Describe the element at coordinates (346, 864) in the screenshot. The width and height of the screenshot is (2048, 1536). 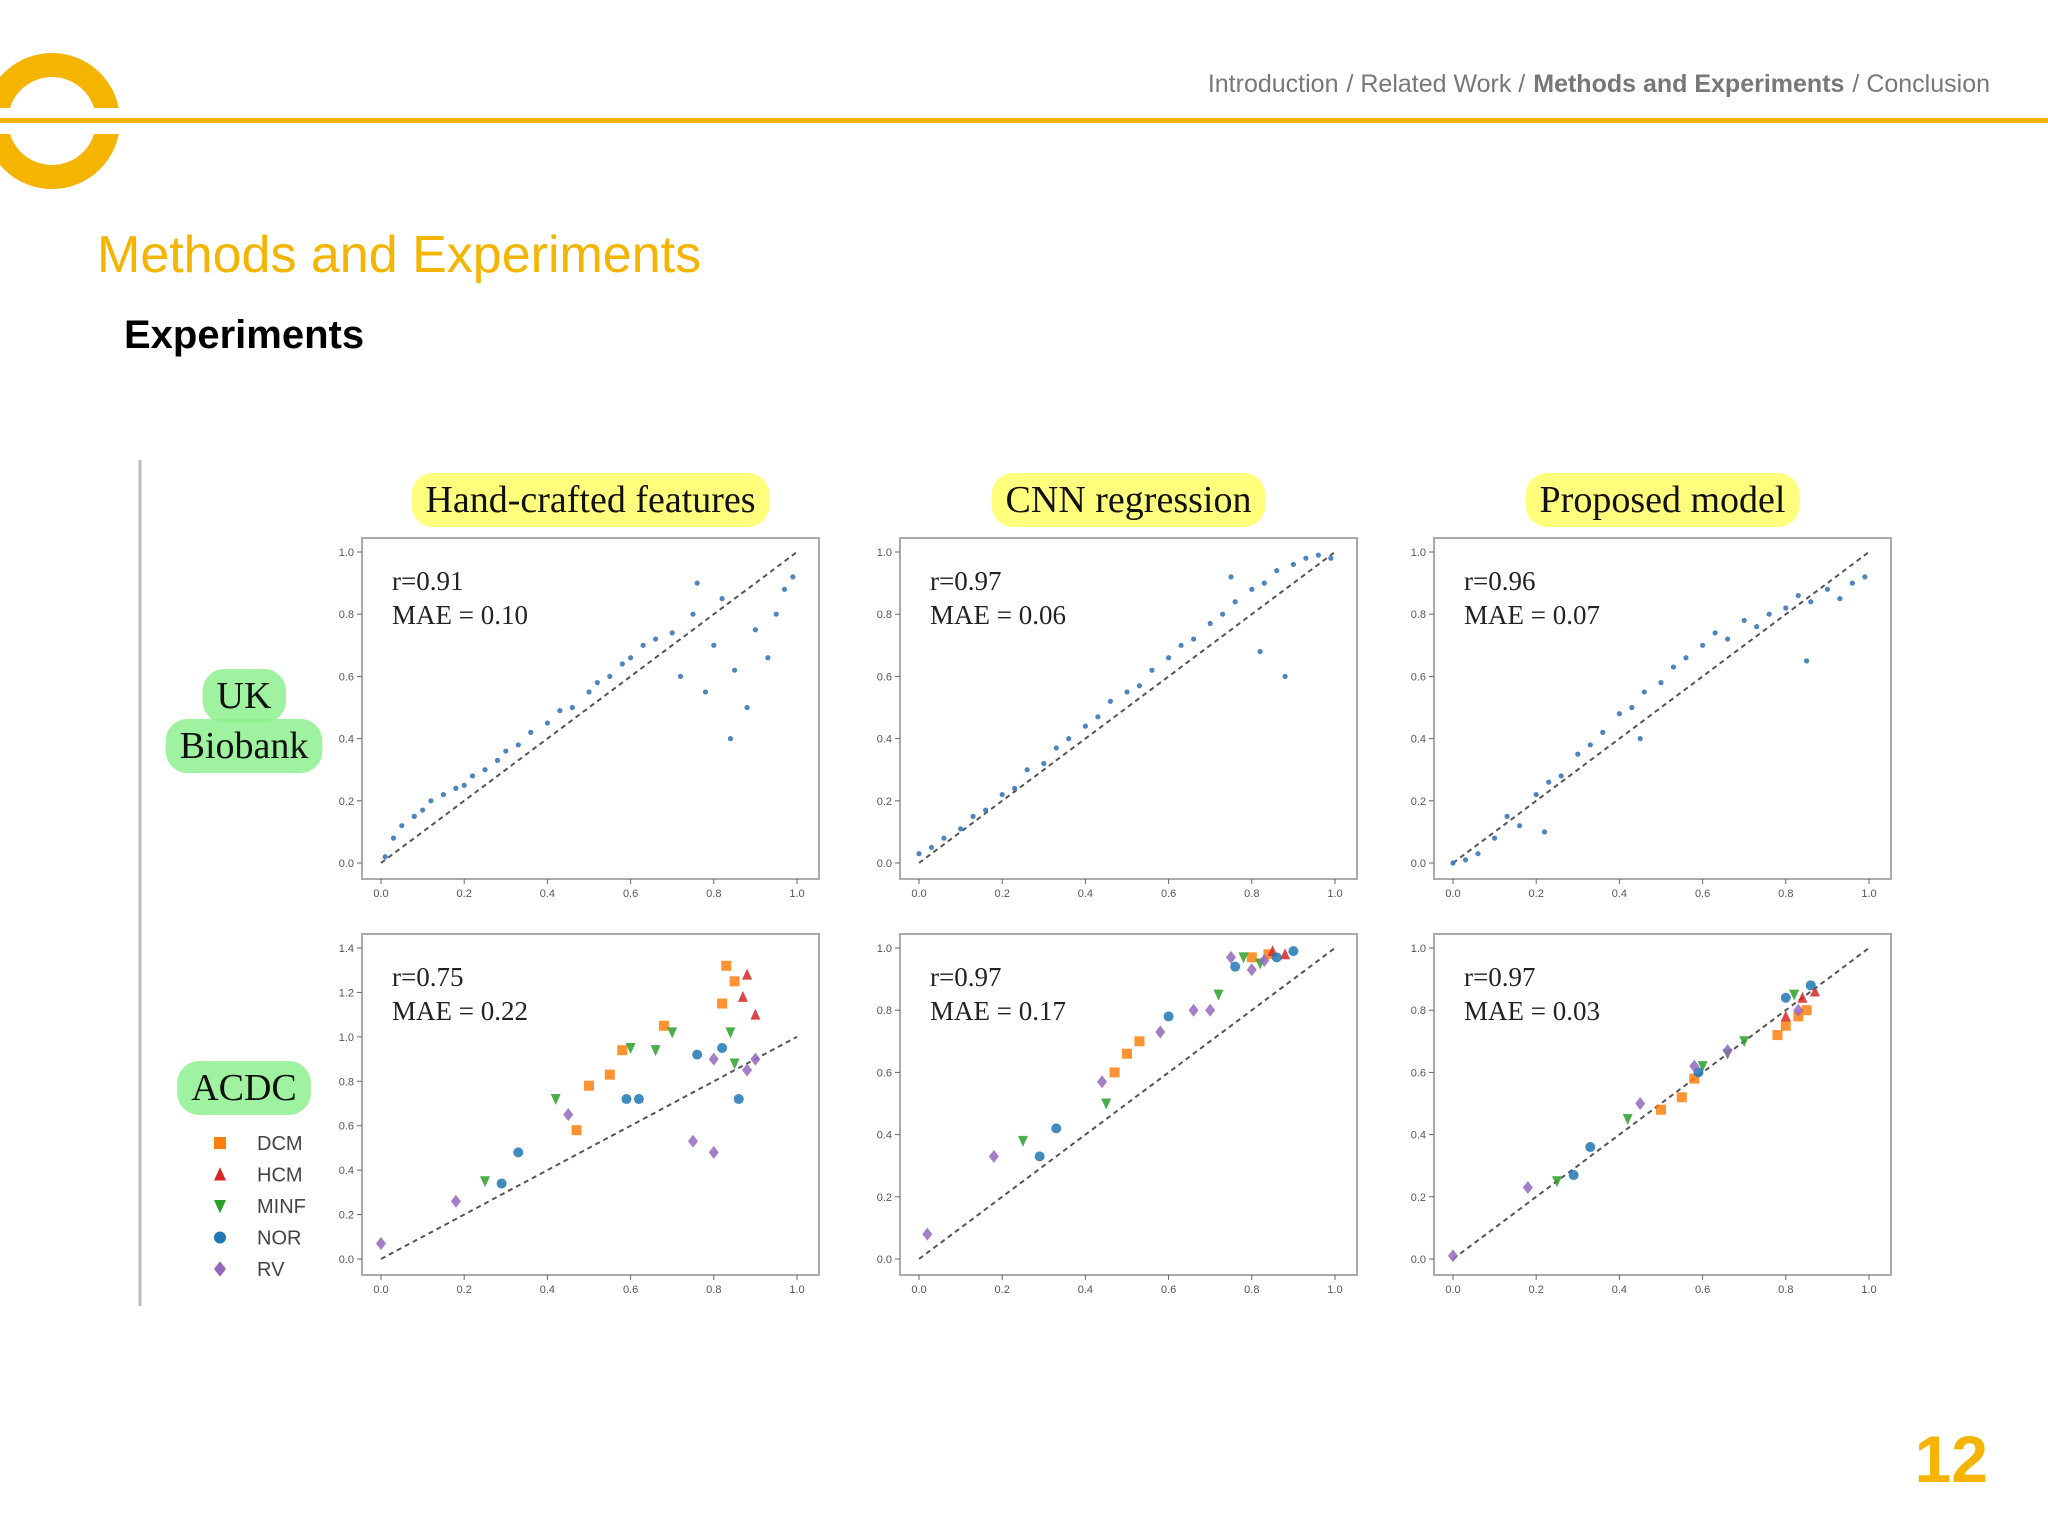
I see `y-tick-label: 0.0` at that location.